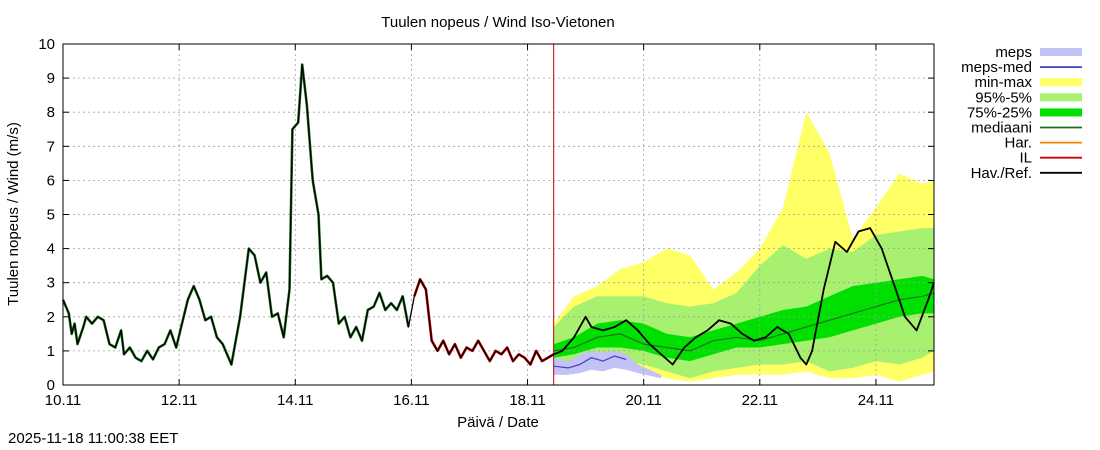 The height and width of the screenshot is (450, 1100). I want to click on y-axis-label: Tuulen nopeus / Wind (m/s), so click(13, 214).